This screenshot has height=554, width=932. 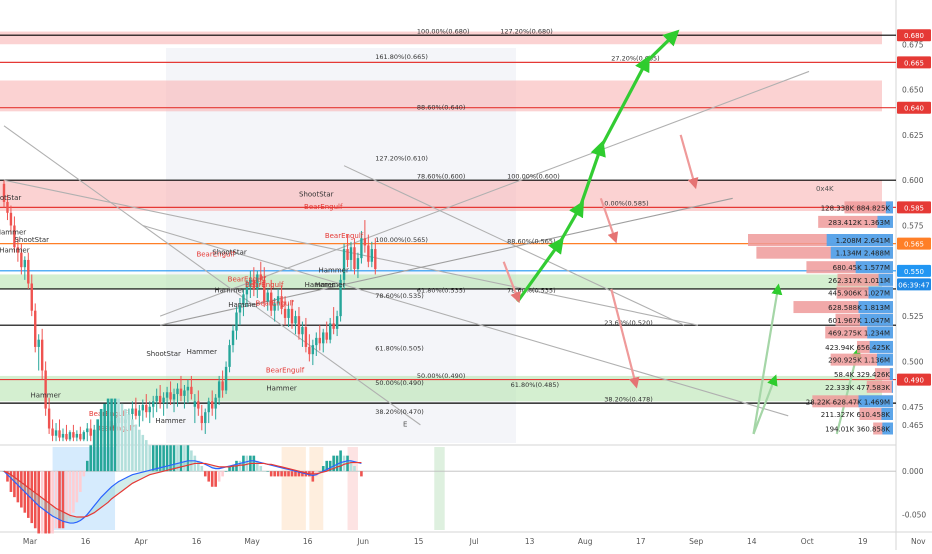 I want to click on price-tick-label: 0.600, so click(x=913, y=180).